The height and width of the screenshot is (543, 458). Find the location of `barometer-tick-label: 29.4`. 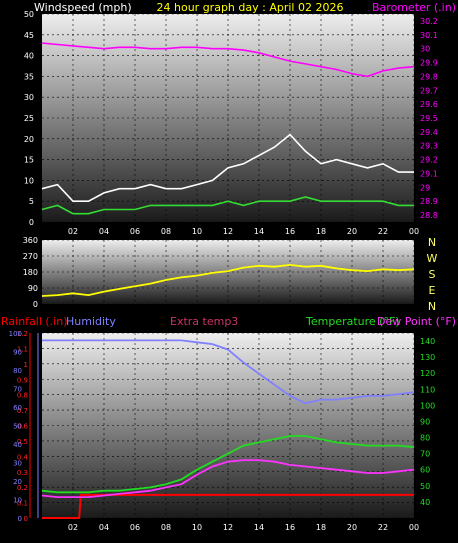

barometer-tick-label: 29.4 is located at coordinates (429, 132).